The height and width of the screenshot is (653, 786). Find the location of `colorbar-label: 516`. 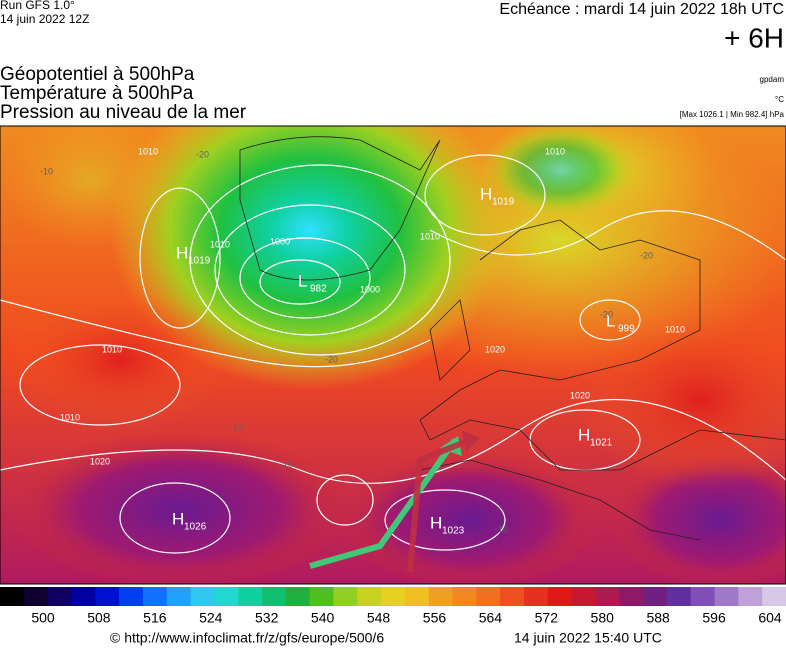

colorbar-label: 516 is located at coordinates (155, 618).